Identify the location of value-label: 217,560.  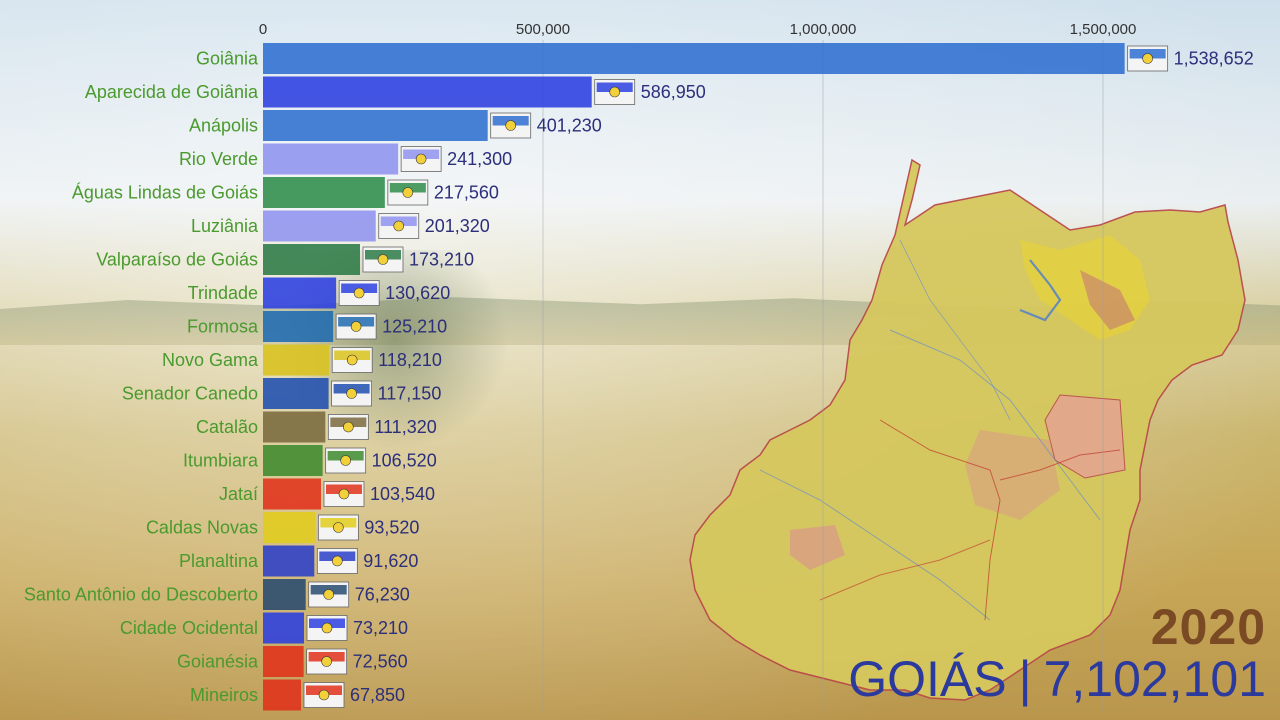
(466, 193).